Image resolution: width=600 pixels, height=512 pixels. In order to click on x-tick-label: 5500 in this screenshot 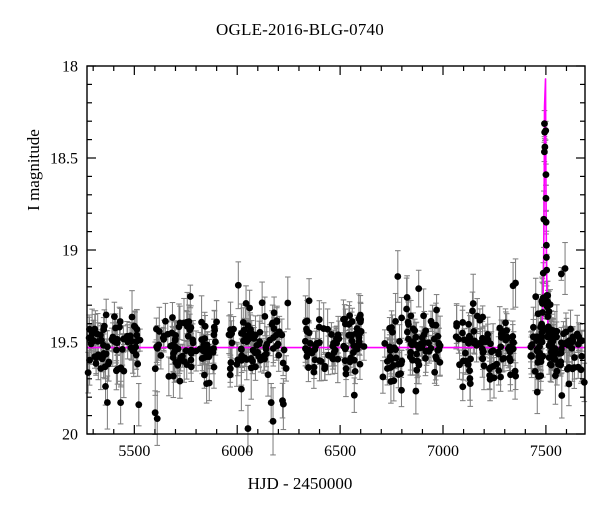, I will do `click(134, 451)`.